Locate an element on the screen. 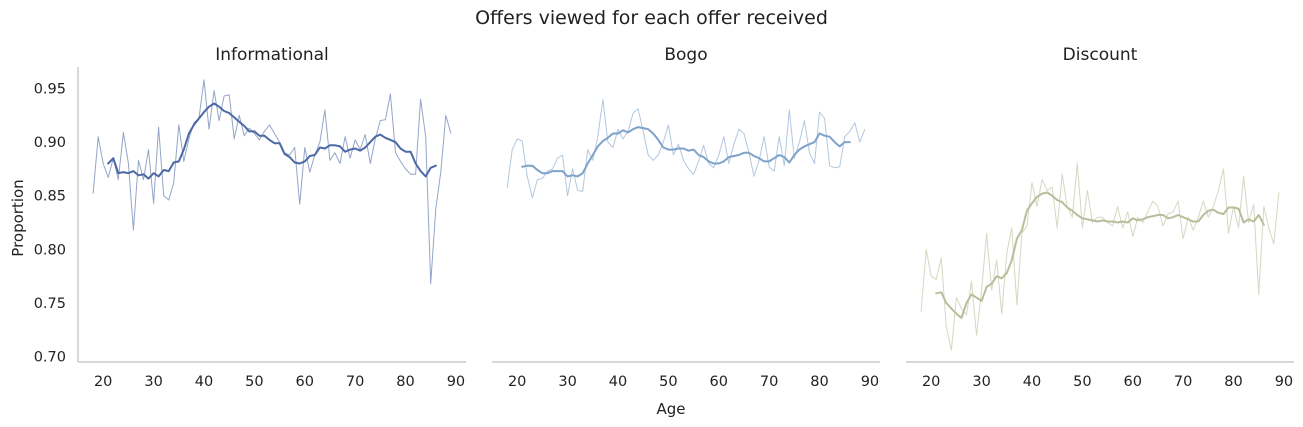 This screenshot has height=427, width=1303. figure-title: Offers viewed for each offer received is located at coordinates (651, 18).